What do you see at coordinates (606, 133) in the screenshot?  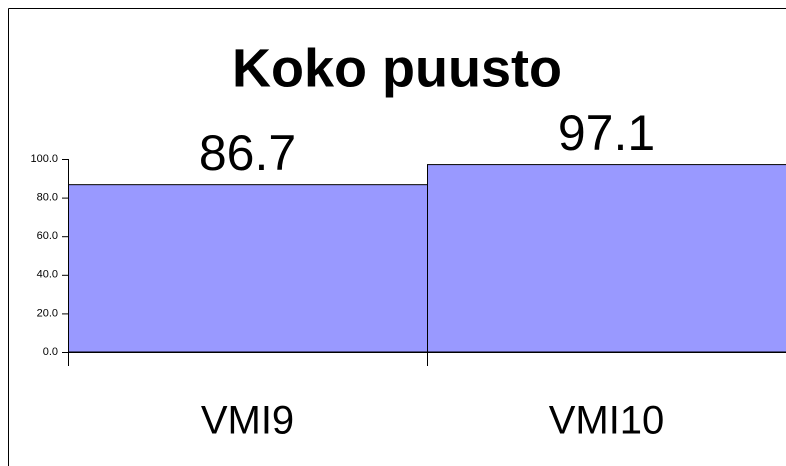 I see `value-label: 97.1` at bounding box center [606, 133].